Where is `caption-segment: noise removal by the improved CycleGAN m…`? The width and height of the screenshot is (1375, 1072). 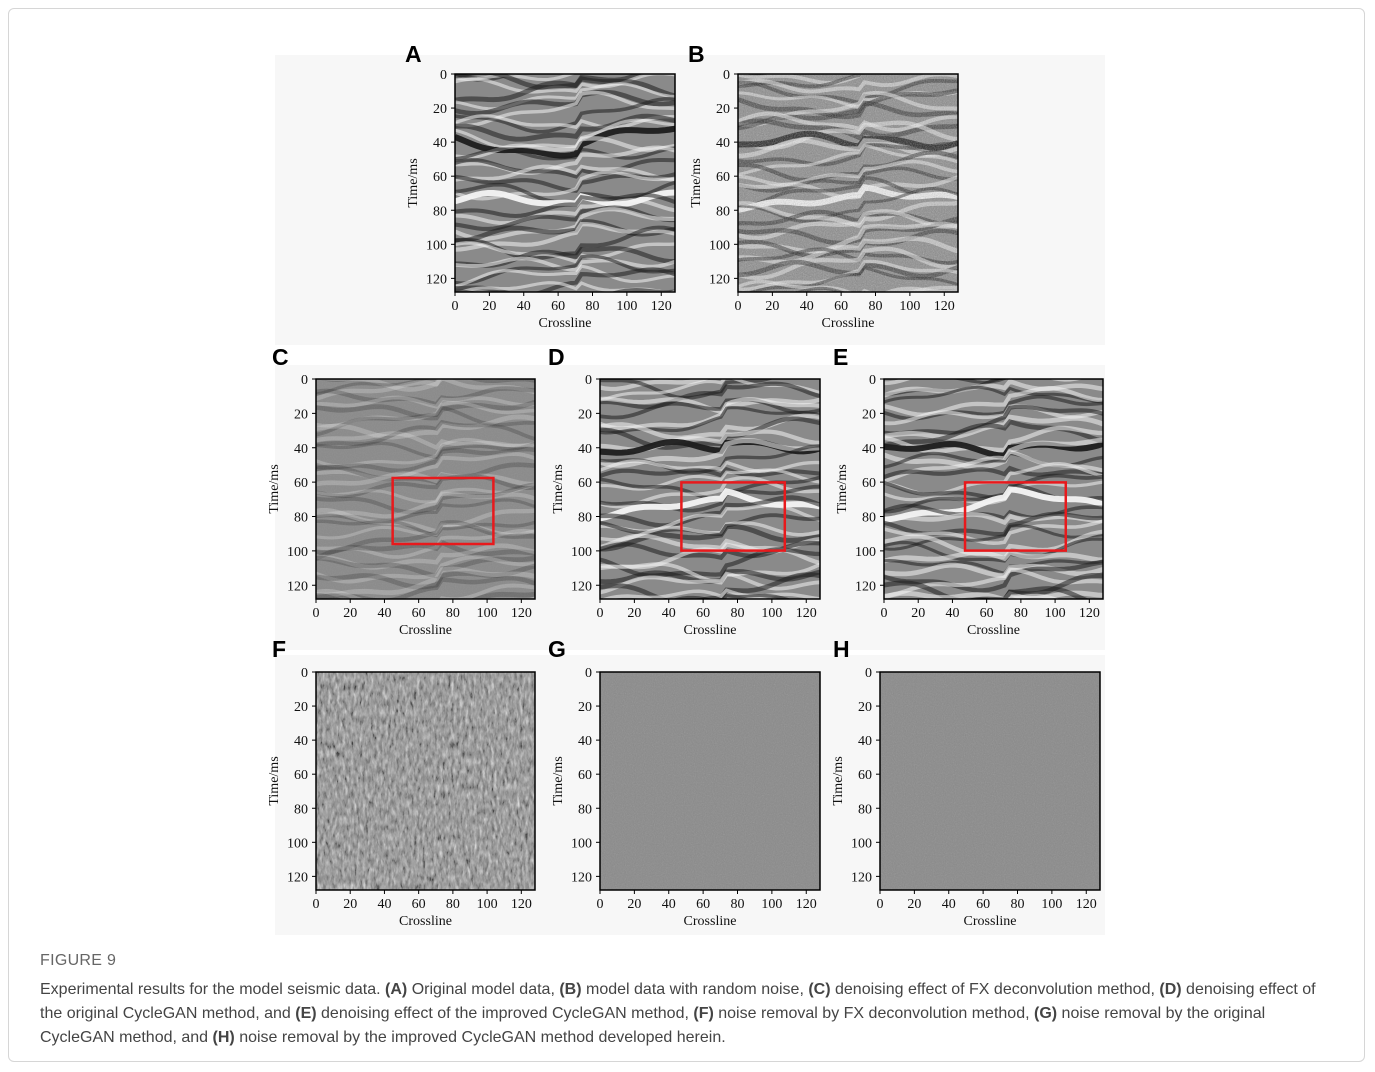
caption-segment: noise removal by the improved CycleGAN m… is located at coordinates (480, 1037).